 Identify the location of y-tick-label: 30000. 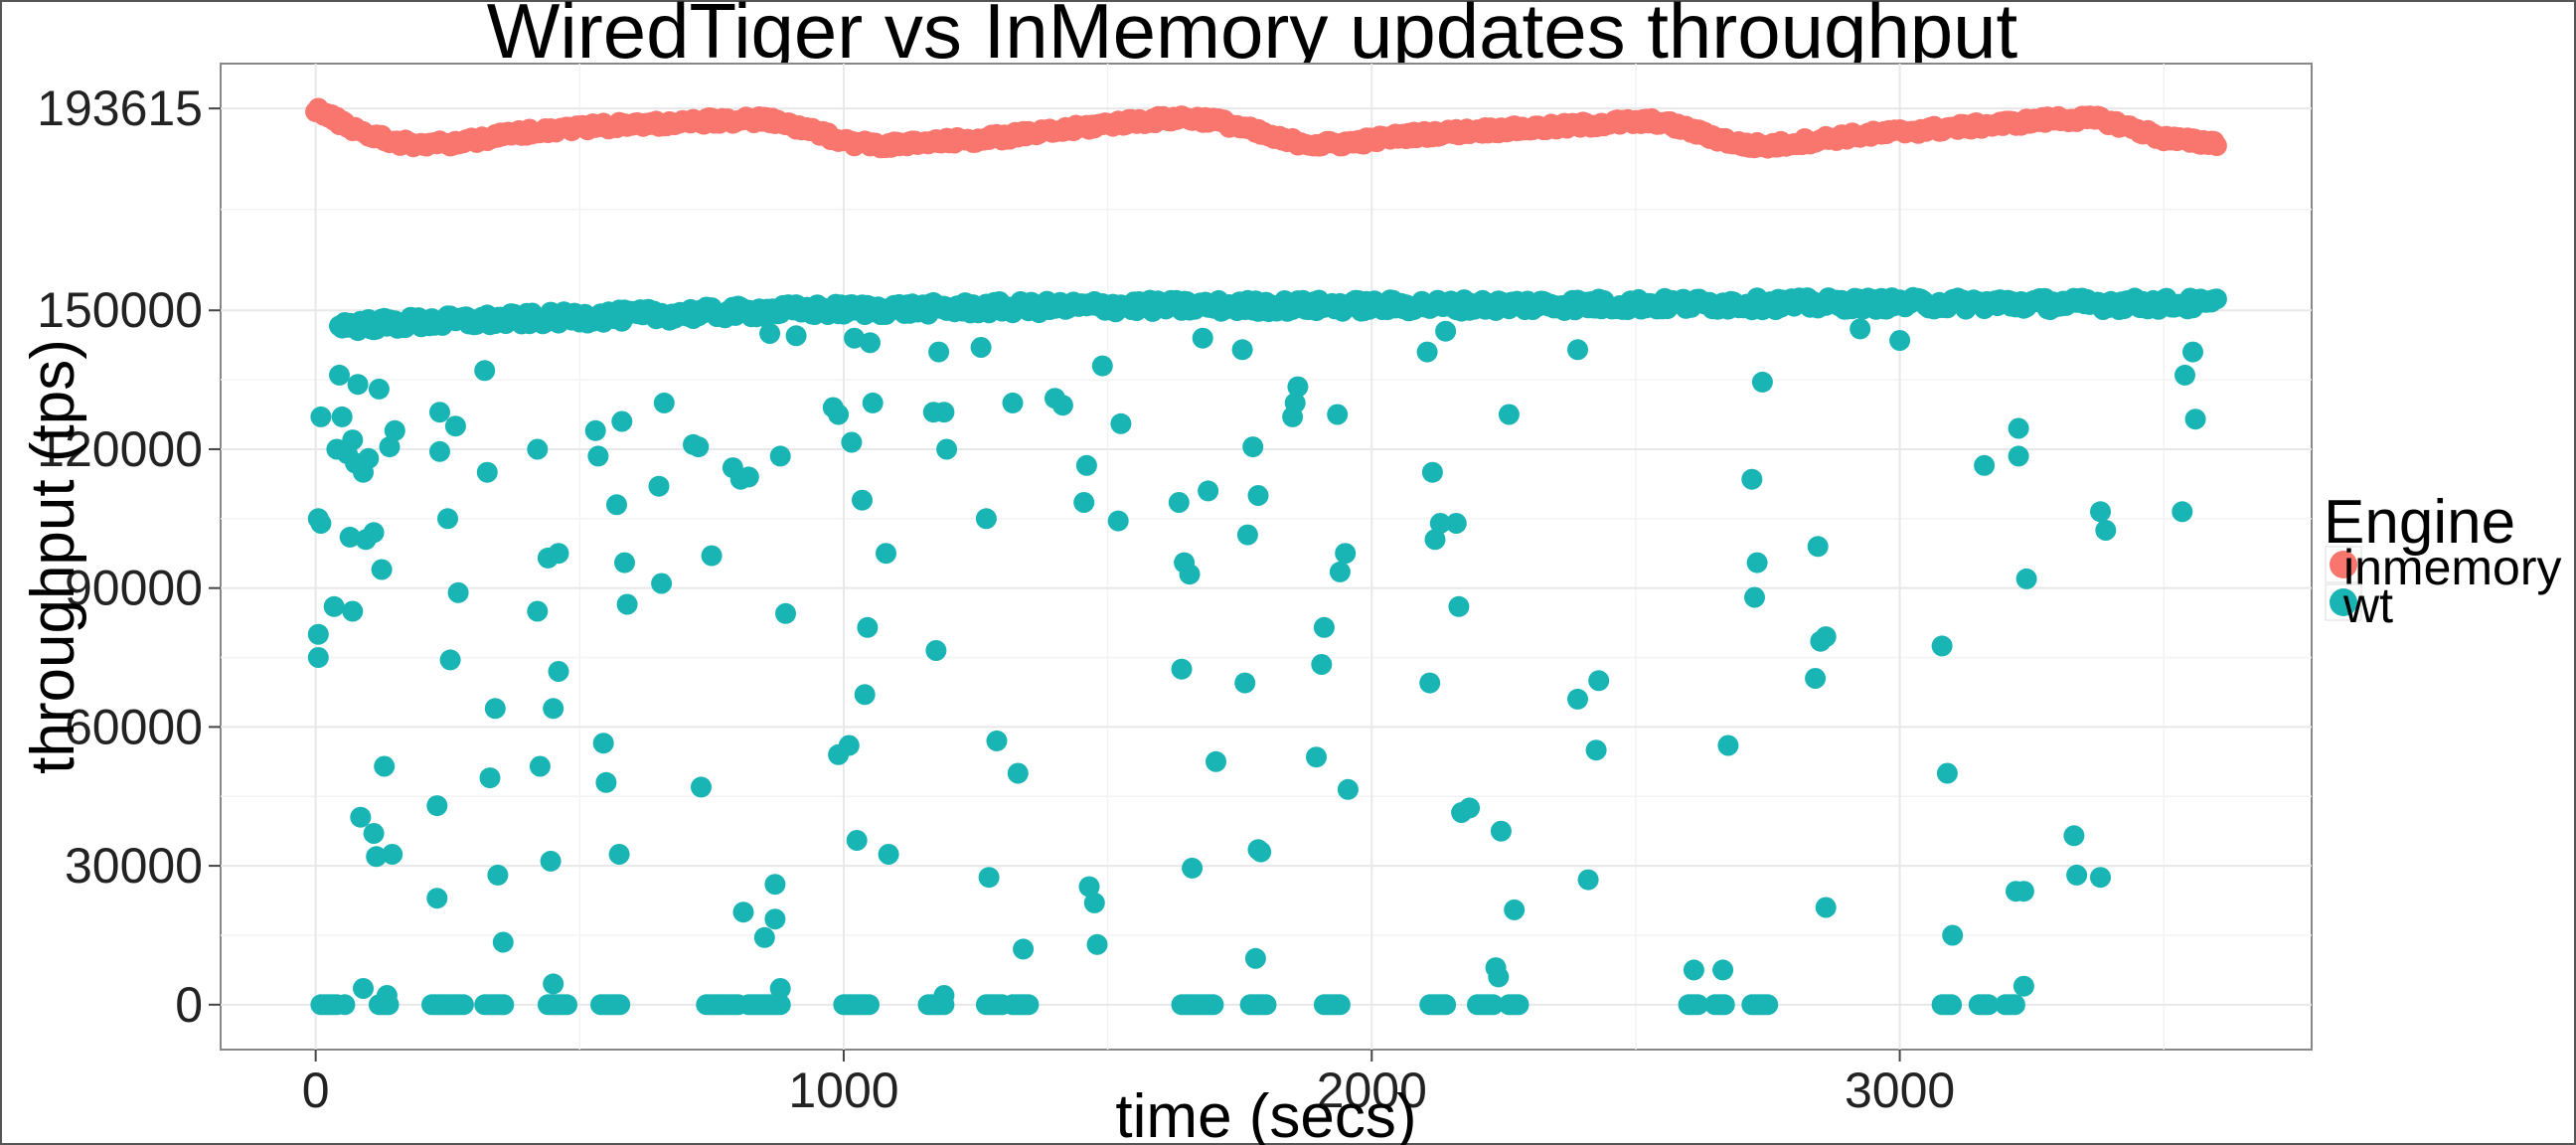
(134, 866).